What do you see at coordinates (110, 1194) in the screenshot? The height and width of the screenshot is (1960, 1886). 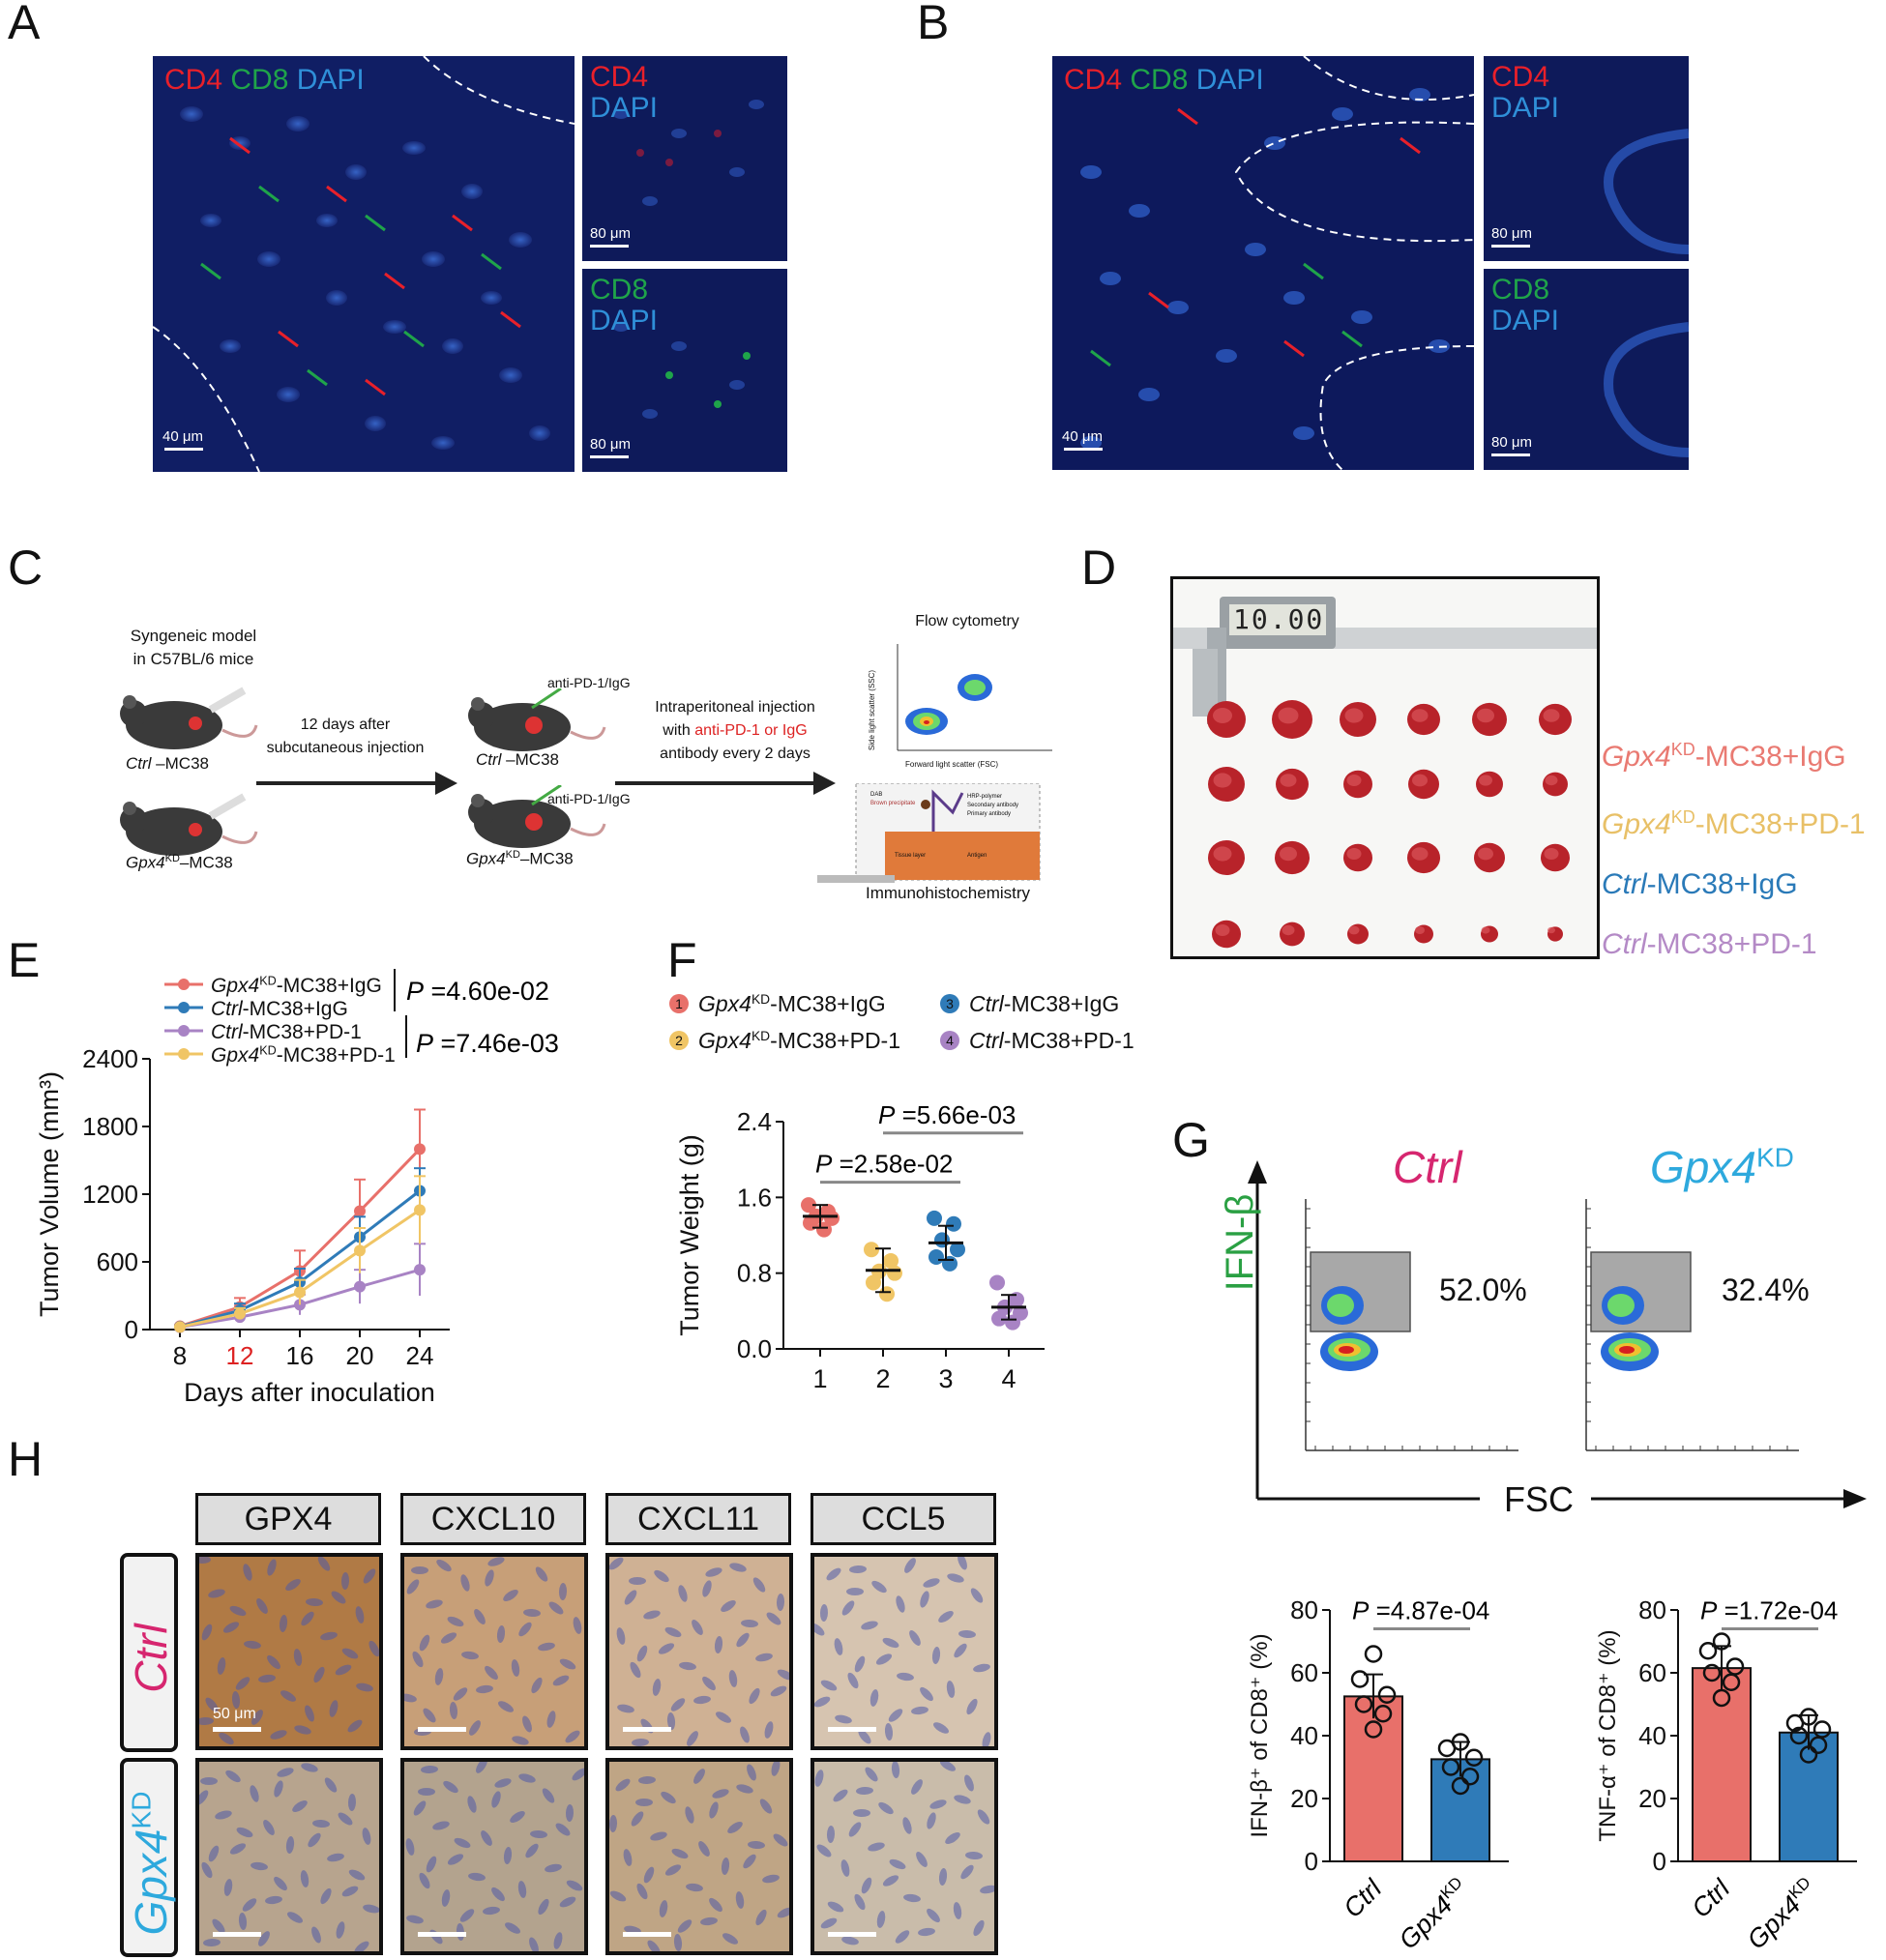 I see `y-tick-label: 1200` at bounding box center [110, 1194].